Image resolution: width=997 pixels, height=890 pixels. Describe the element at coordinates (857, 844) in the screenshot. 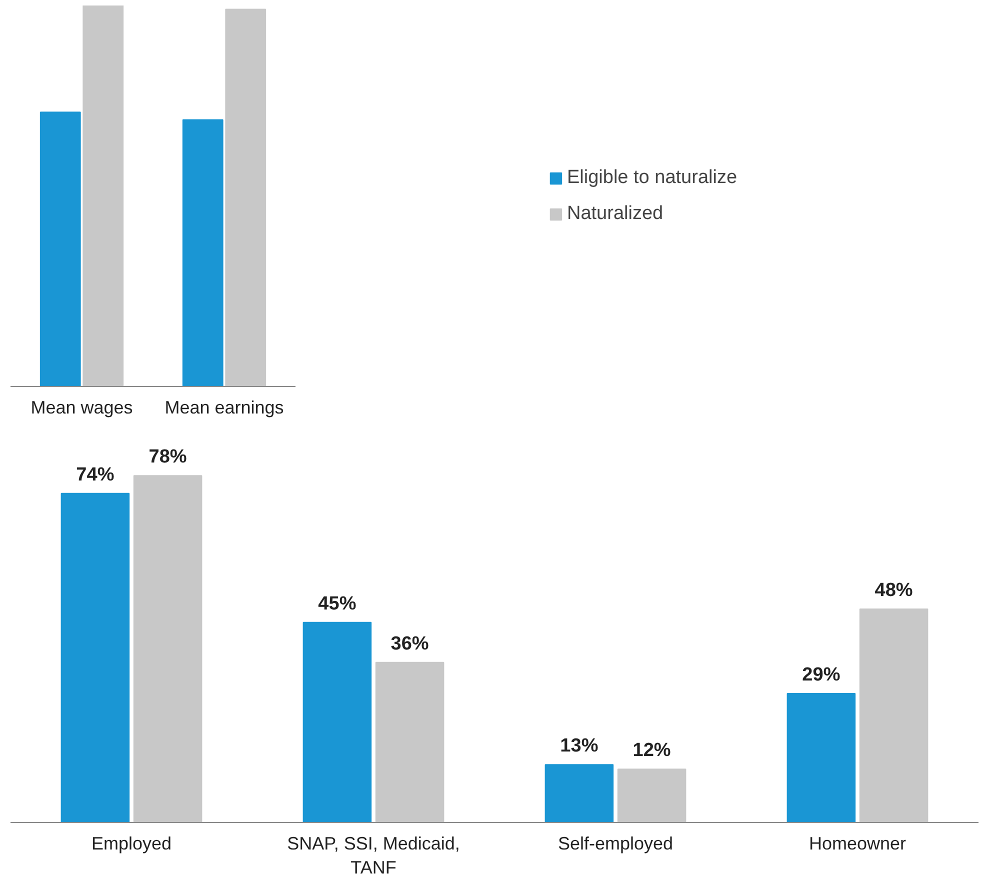

I see `x-tick-label: Homeowner` at that location.